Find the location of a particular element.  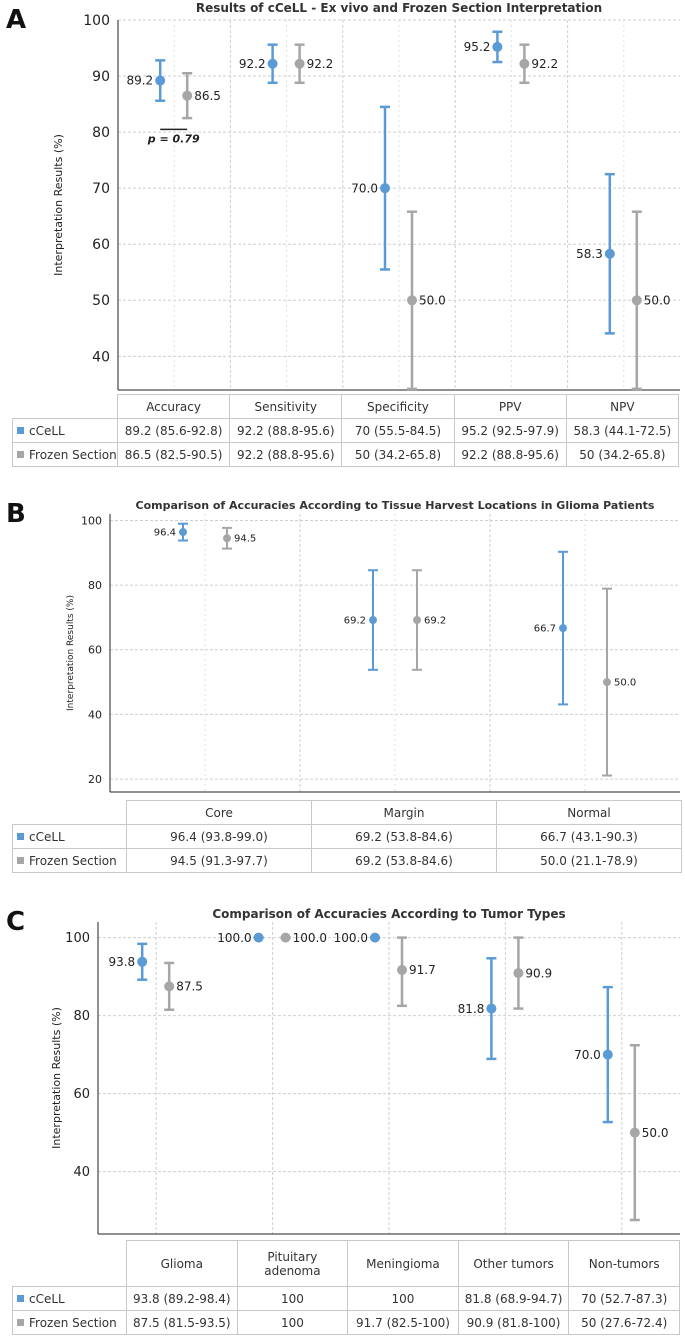

p-value-annotation: p = 0.79 is located at coordinates (173, 138).